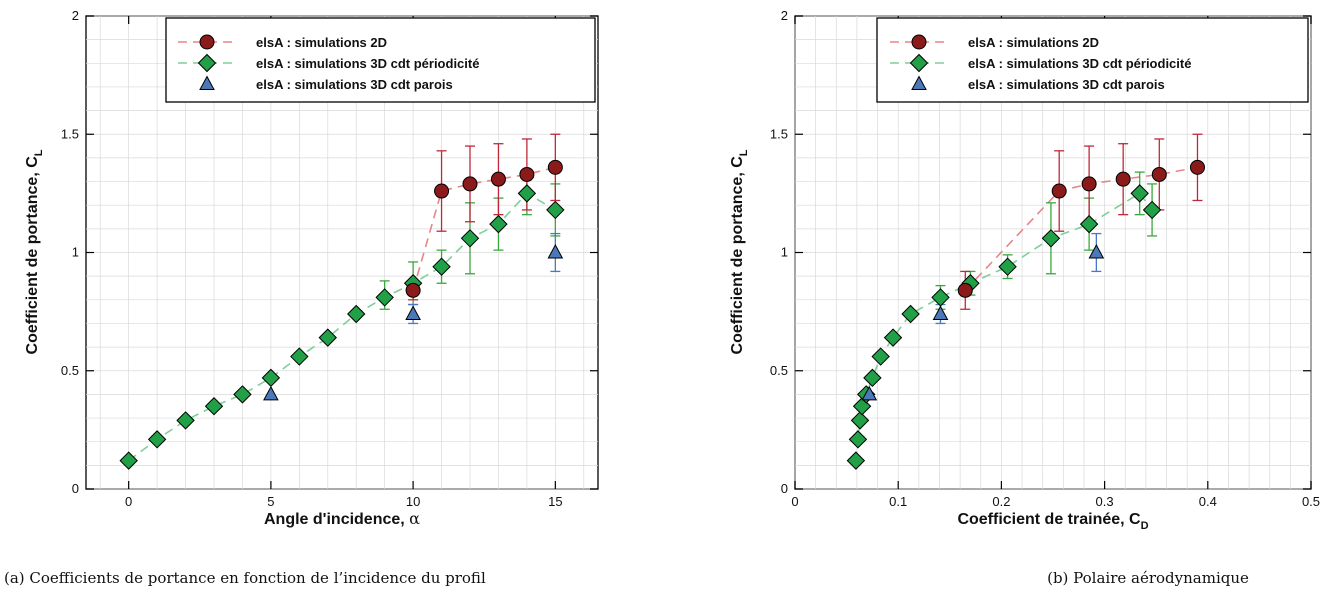 Image resolution: width=1343 pixels, height=598 pixels. Describe the element at coordinates (270, 501) in the screenshot. I see `x-tick-label: 5` at that location.